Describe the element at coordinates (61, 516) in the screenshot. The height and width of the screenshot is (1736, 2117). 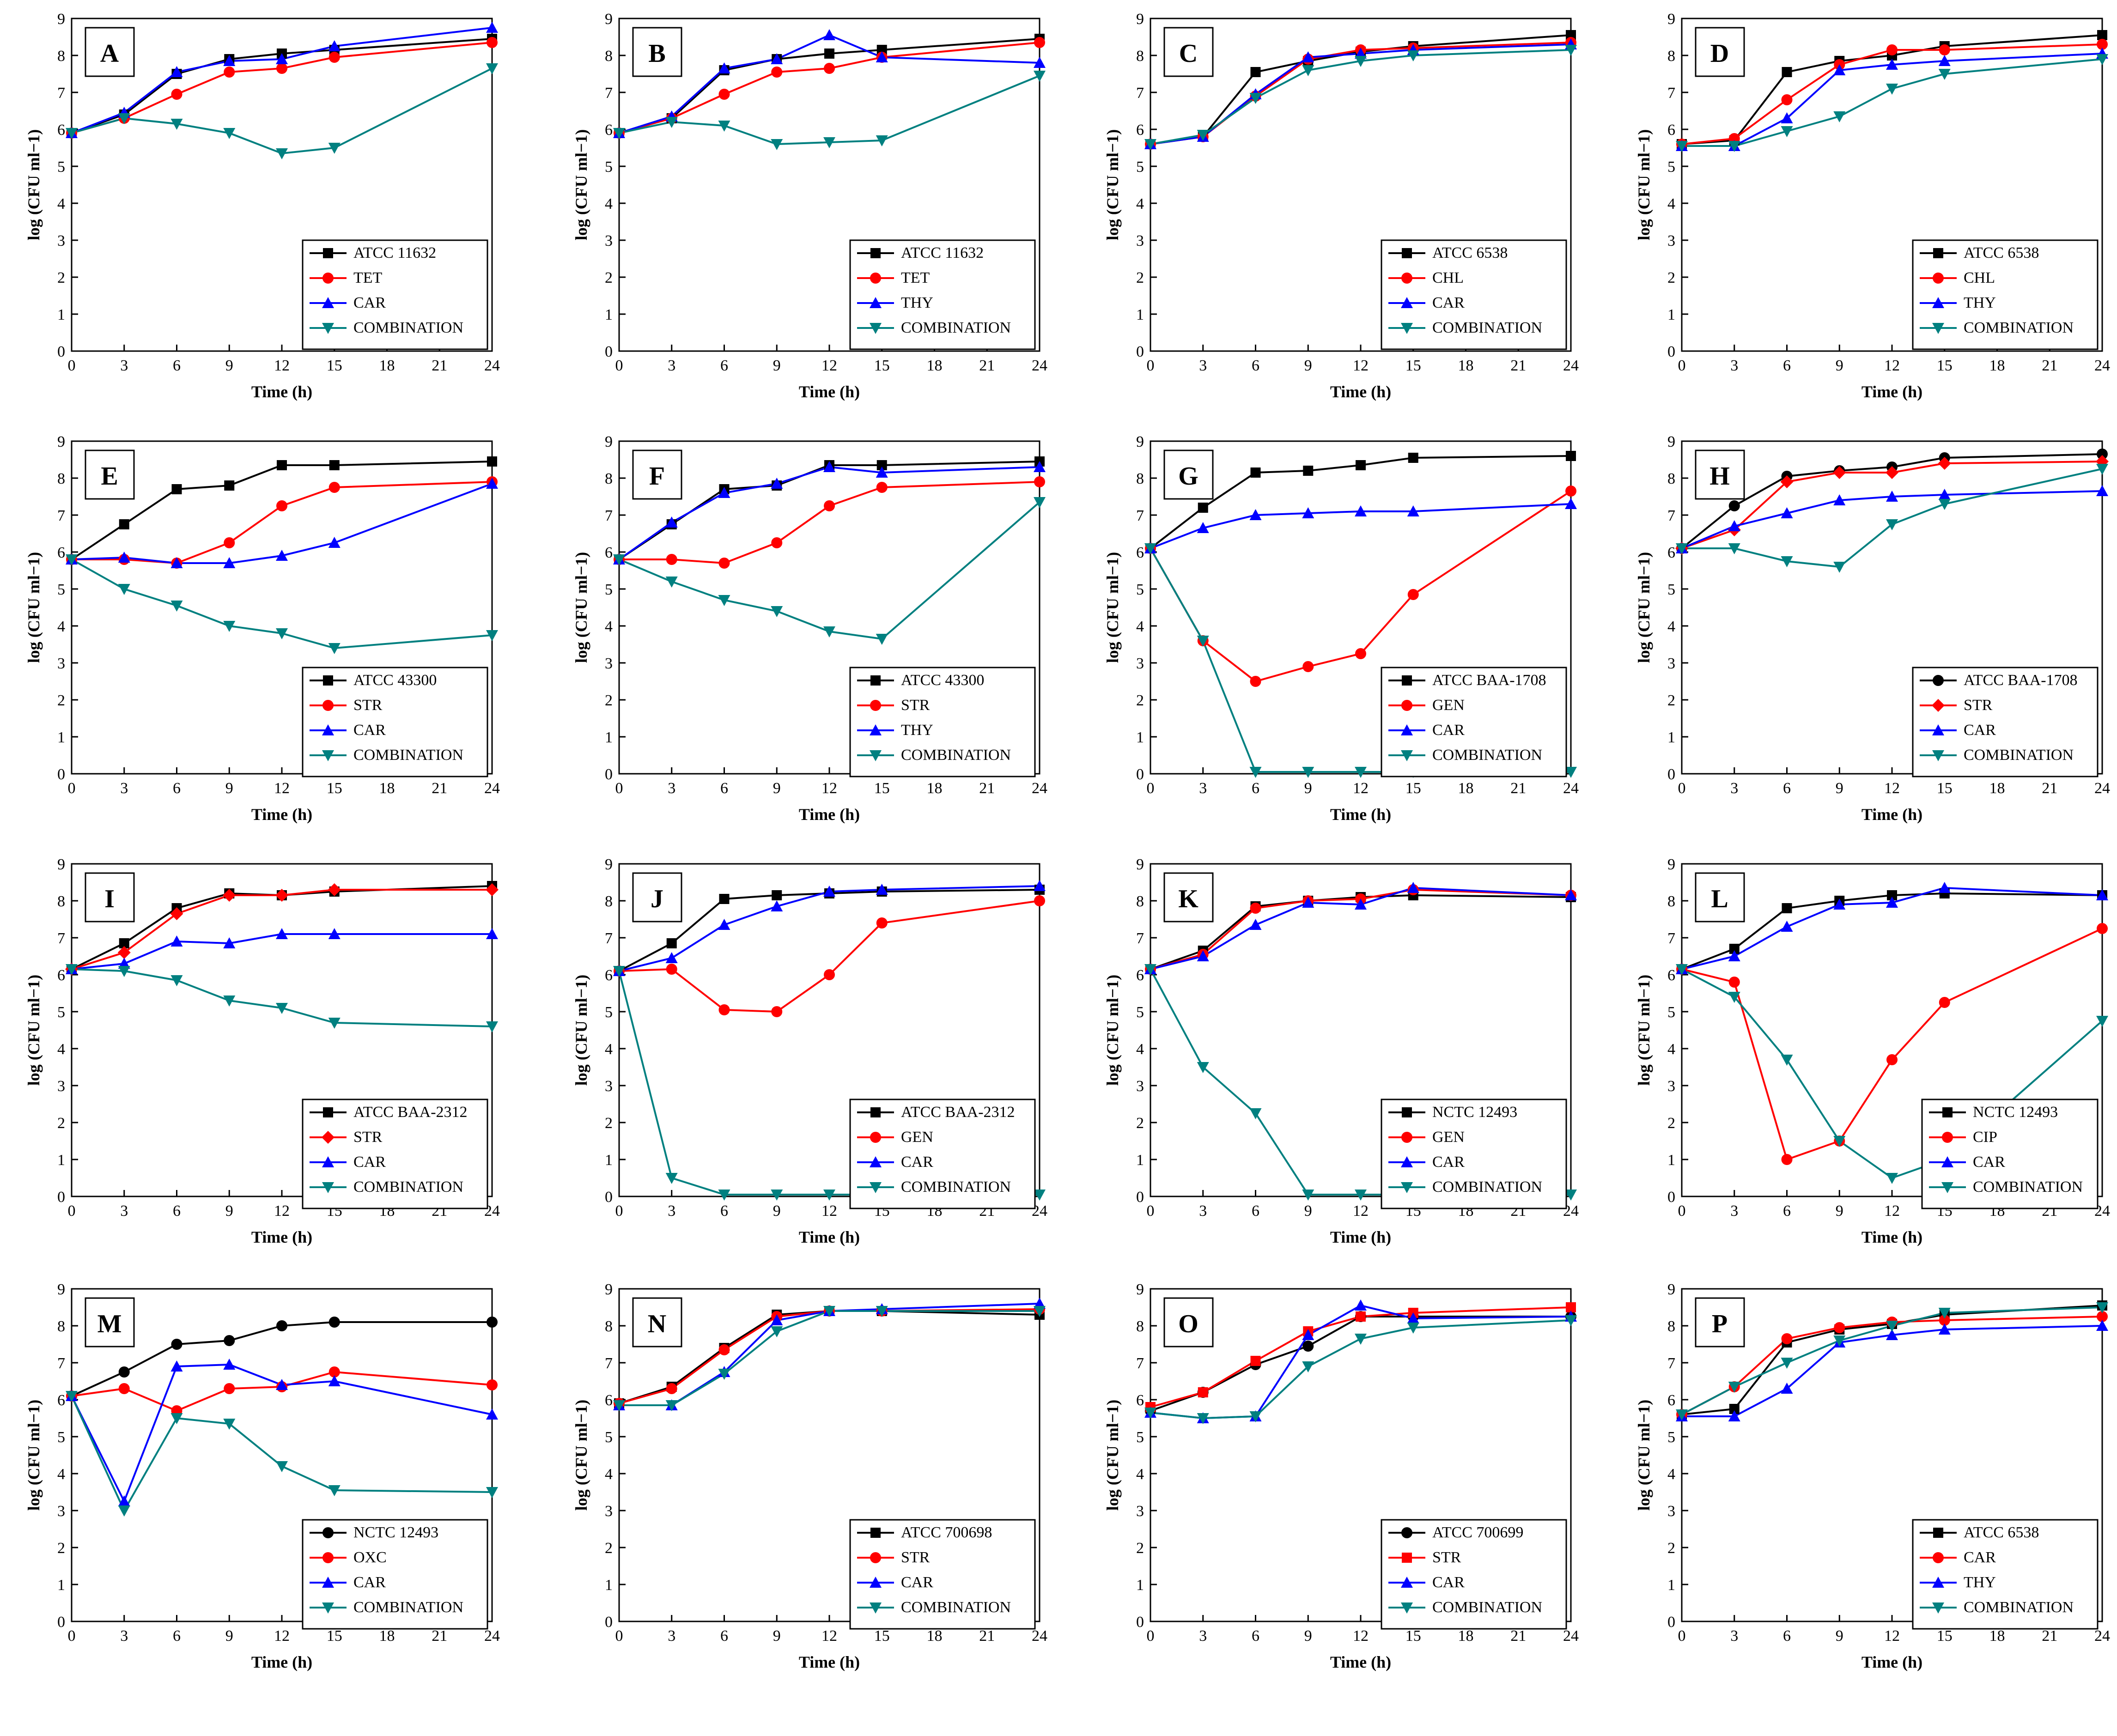
I see `y-tick-label: 7` at that location.